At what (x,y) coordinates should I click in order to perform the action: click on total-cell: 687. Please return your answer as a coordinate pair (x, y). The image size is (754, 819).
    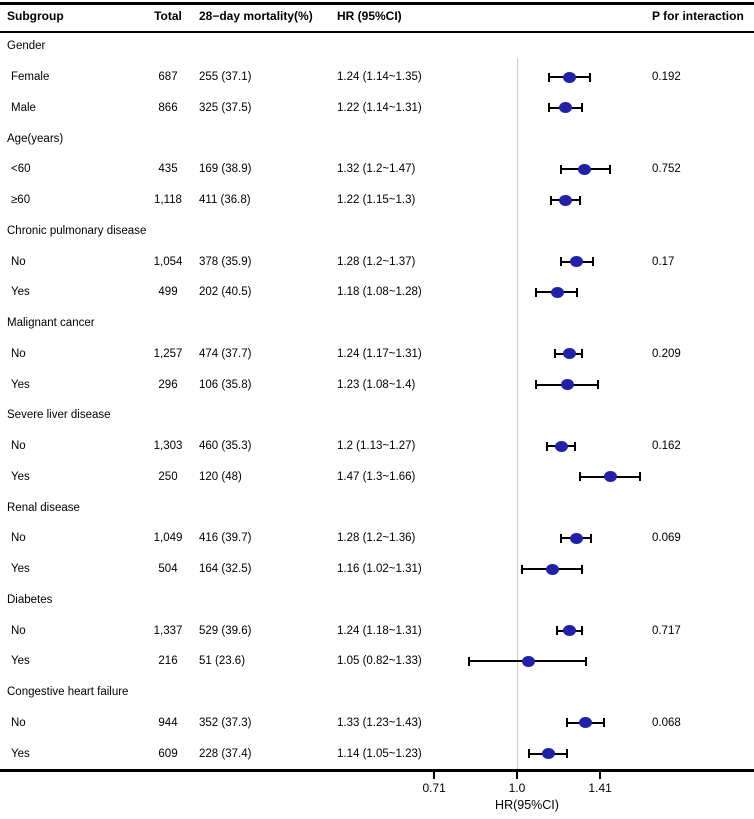
    Looking at the image, I should click on (168, 77).